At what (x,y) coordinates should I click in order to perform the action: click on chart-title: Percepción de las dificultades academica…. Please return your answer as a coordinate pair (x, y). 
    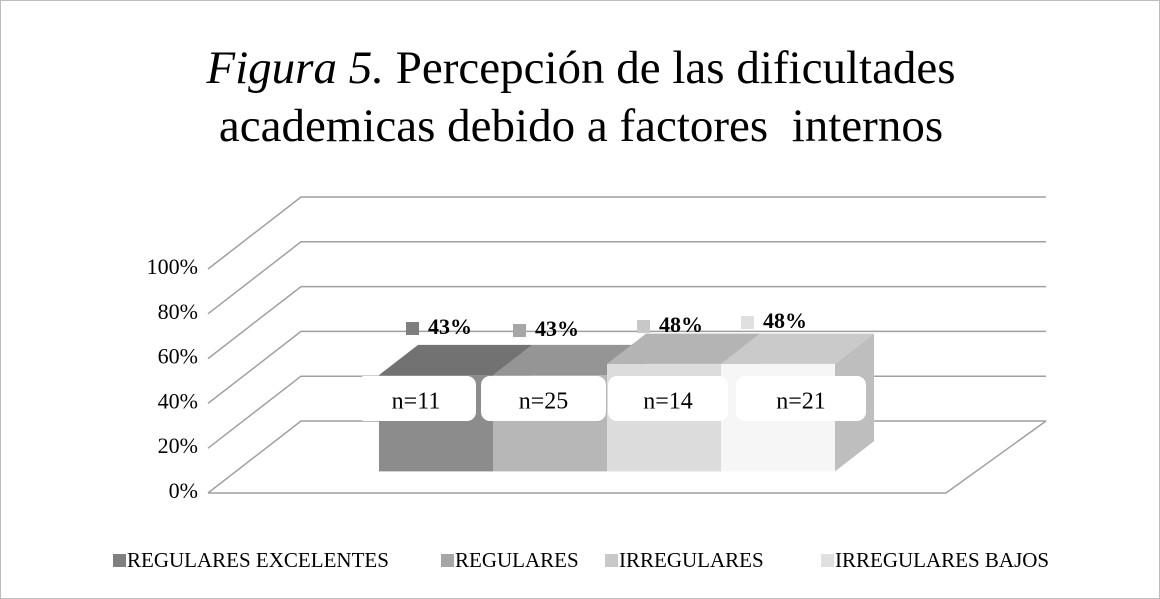
    Looking at the image, I should click on (593, 97).